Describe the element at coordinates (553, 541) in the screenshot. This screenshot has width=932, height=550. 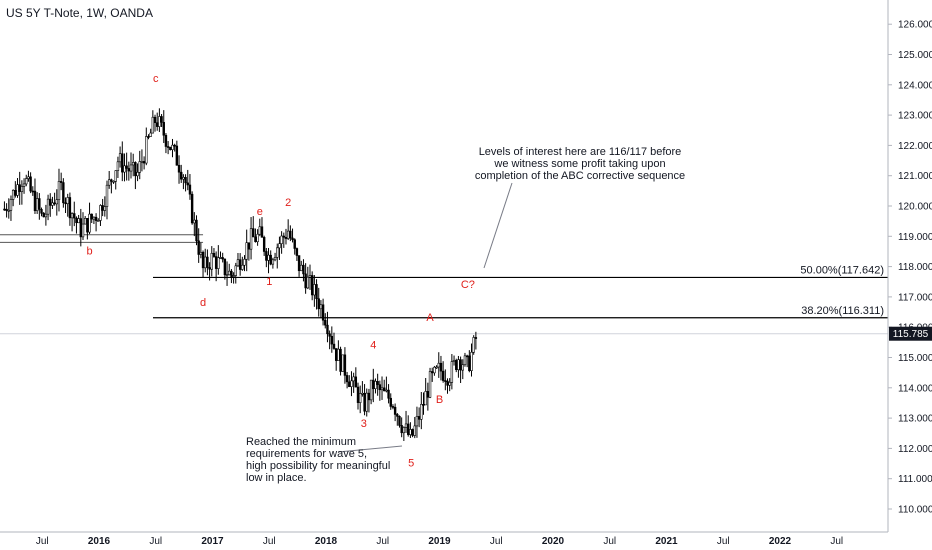
I see `x-tick-label: 2020` at that location.